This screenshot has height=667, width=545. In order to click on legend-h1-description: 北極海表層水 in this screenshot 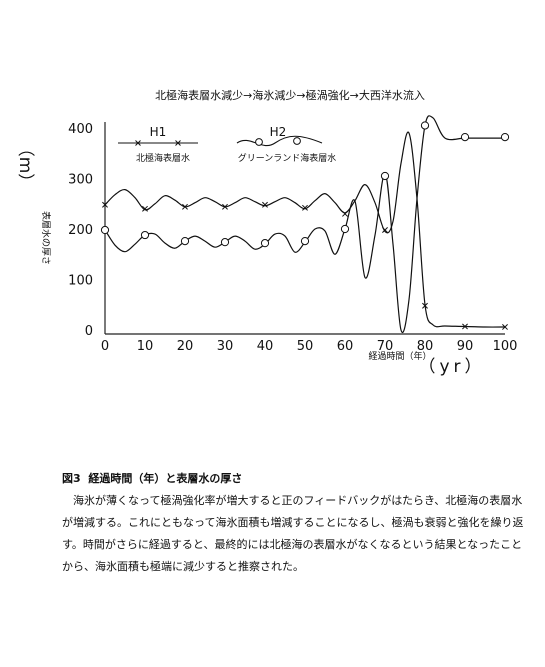, I will do `click(163, 158)`.